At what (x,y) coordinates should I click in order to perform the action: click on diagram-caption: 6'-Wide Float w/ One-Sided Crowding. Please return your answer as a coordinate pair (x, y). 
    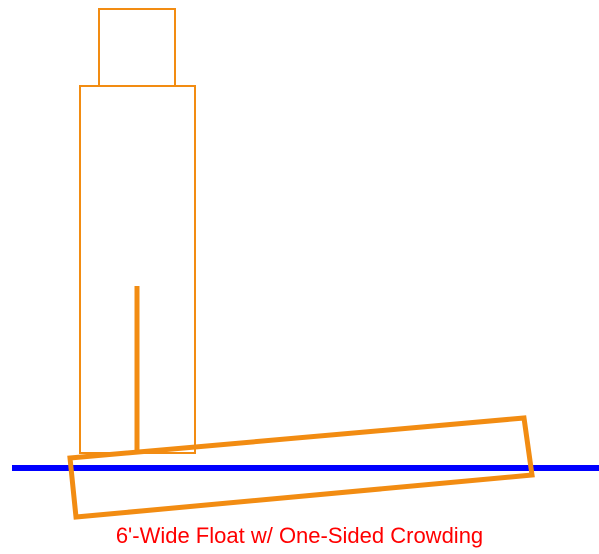
    Looking at the image, I should click on (299, 536).